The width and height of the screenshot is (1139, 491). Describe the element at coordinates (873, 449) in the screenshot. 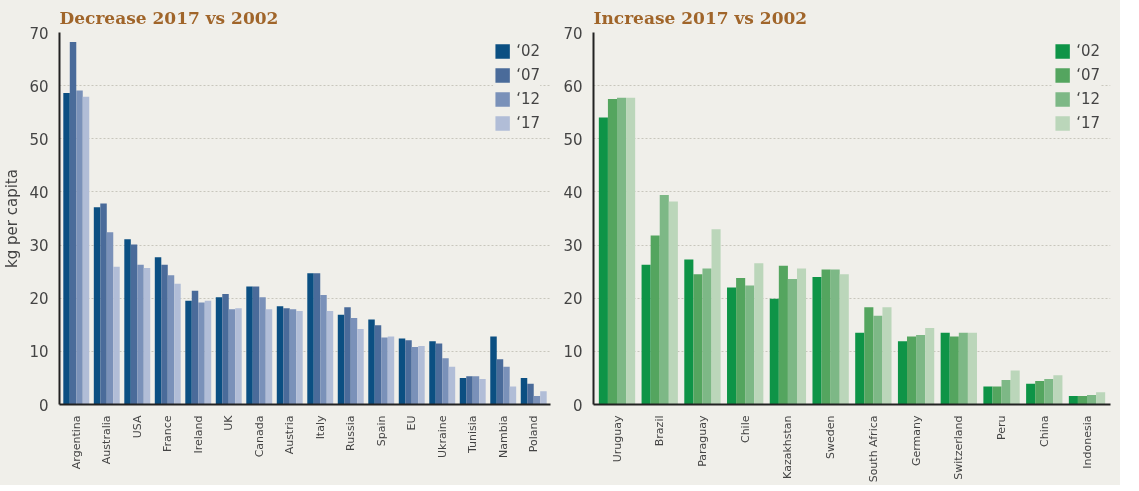

I see `x-tick-label: South Africa` at that location.